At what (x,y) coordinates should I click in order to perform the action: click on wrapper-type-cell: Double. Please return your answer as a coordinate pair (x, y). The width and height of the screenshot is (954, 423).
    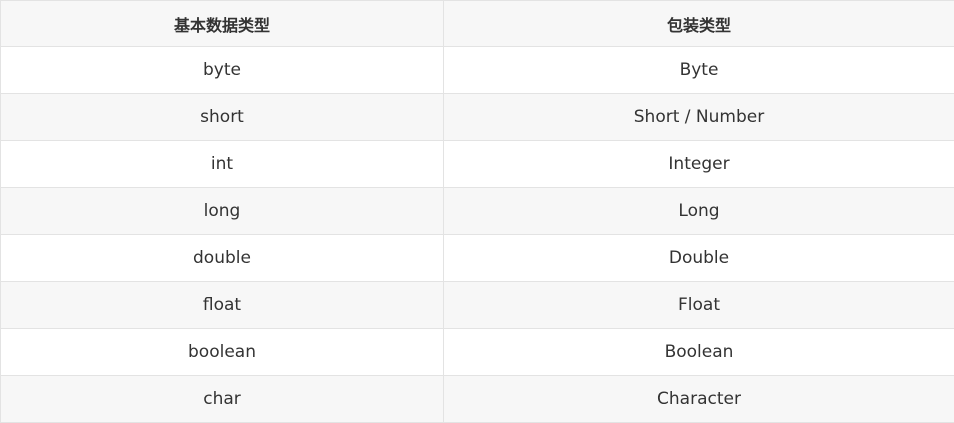
    Looking at the image, I should click on (699, 258).